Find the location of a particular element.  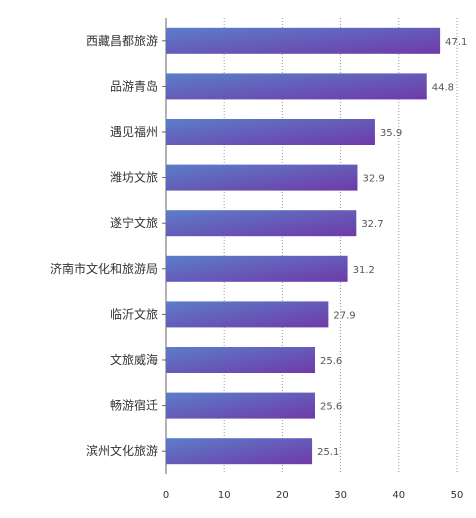

category-label: 畅游宿迁 is located at coordinates (134, 405).